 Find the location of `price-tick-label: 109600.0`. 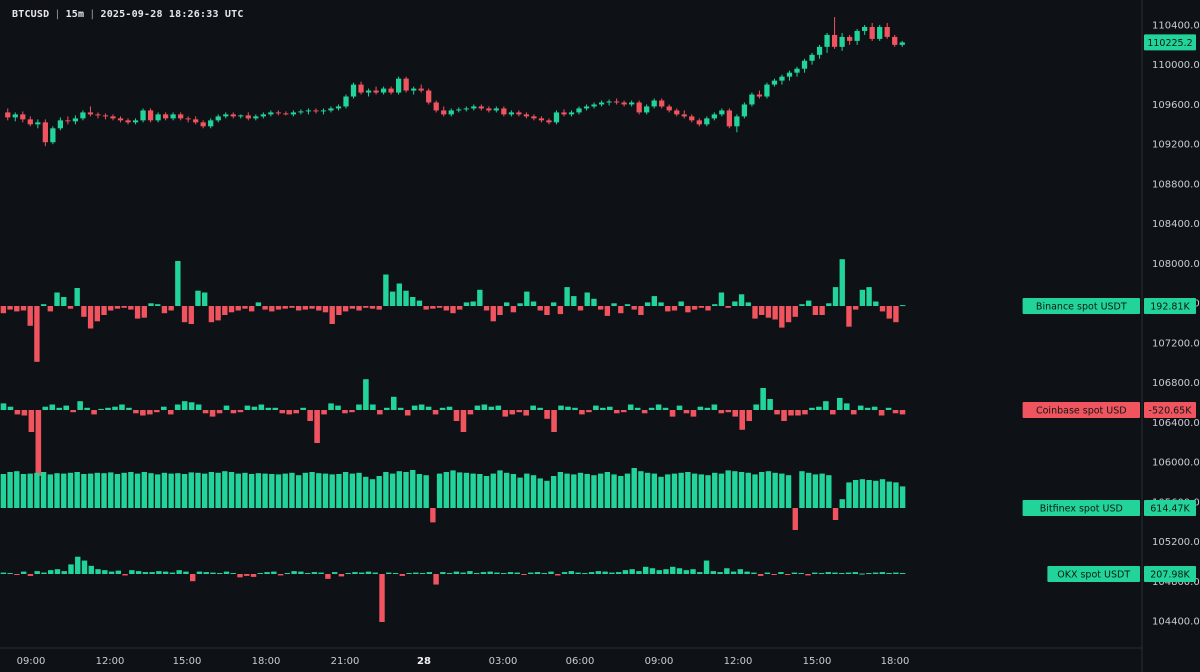

price-tick-label: 109600.0 is located at coordinates (1176, 105).